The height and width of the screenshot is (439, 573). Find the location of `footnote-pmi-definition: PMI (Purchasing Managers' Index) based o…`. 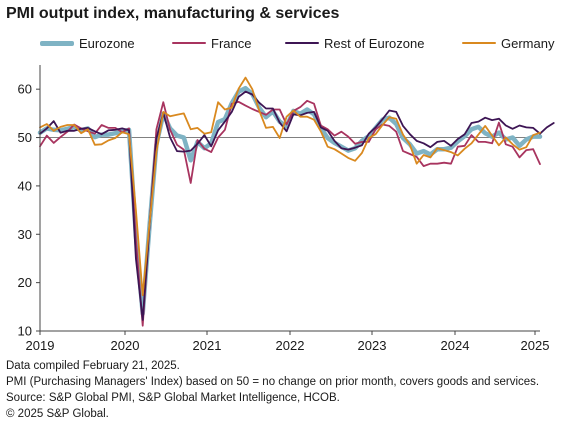

footnote-pmi-definition: PMI (Purchasing Managers' Index) based o… is located at coordinates (273, 382).